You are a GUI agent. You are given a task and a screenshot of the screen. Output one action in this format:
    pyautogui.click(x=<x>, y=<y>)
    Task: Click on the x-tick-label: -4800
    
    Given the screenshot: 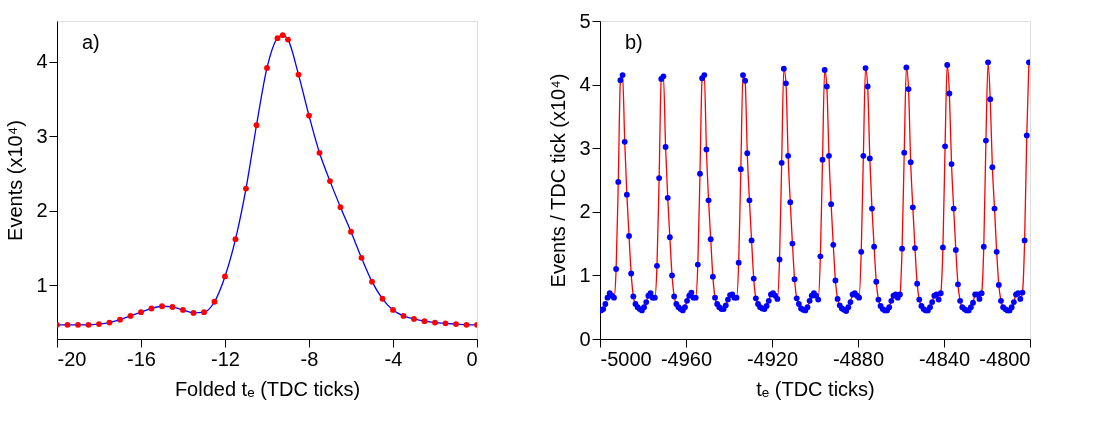 What is the action you would take?
    pyautogui.click(x=1005, y=358)
    